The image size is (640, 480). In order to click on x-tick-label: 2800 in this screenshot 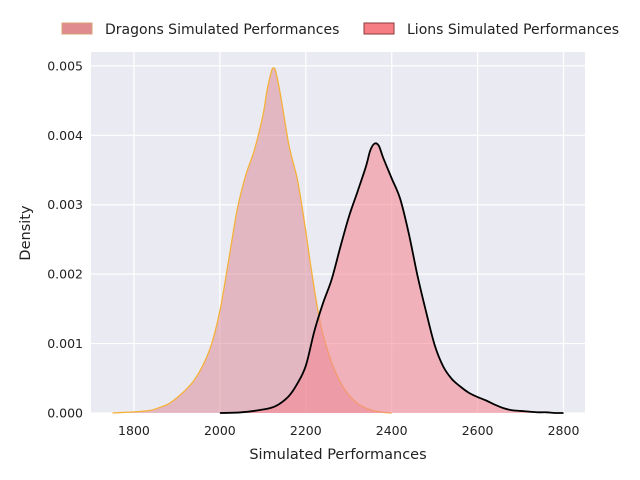, I will do `click(564, 430)`.